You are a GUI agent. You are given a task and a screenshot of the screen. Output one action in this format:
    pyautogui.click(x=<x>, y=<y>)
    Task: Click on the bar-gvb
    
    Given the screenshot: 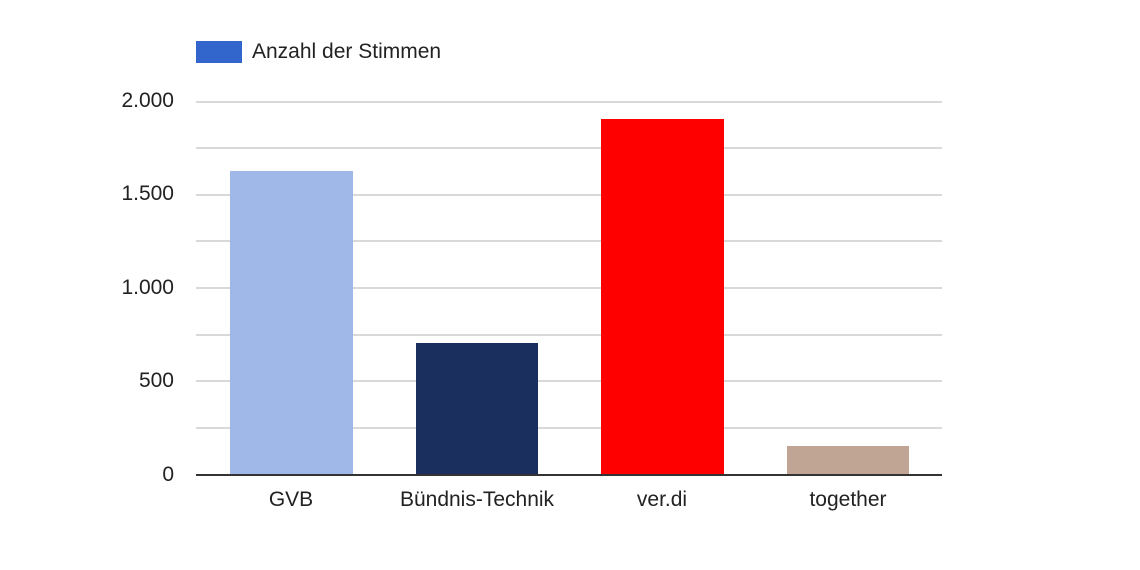 What is the action you would take?
    pyautogui.click(x=291, y=322)
    